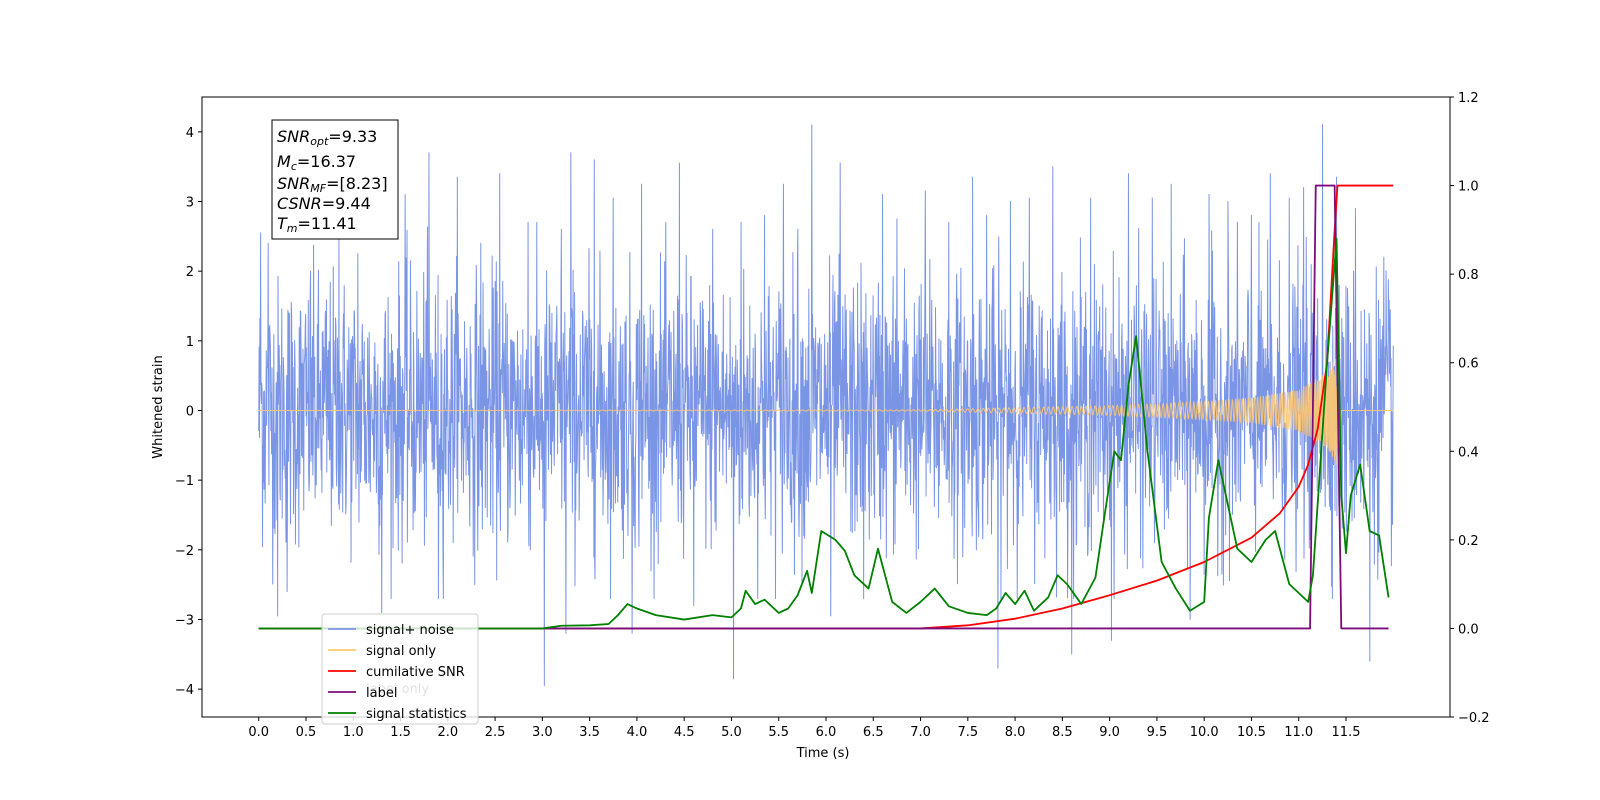  I want to click on info-snr-mf: SNRMF=[8.23], so click(332, 184).